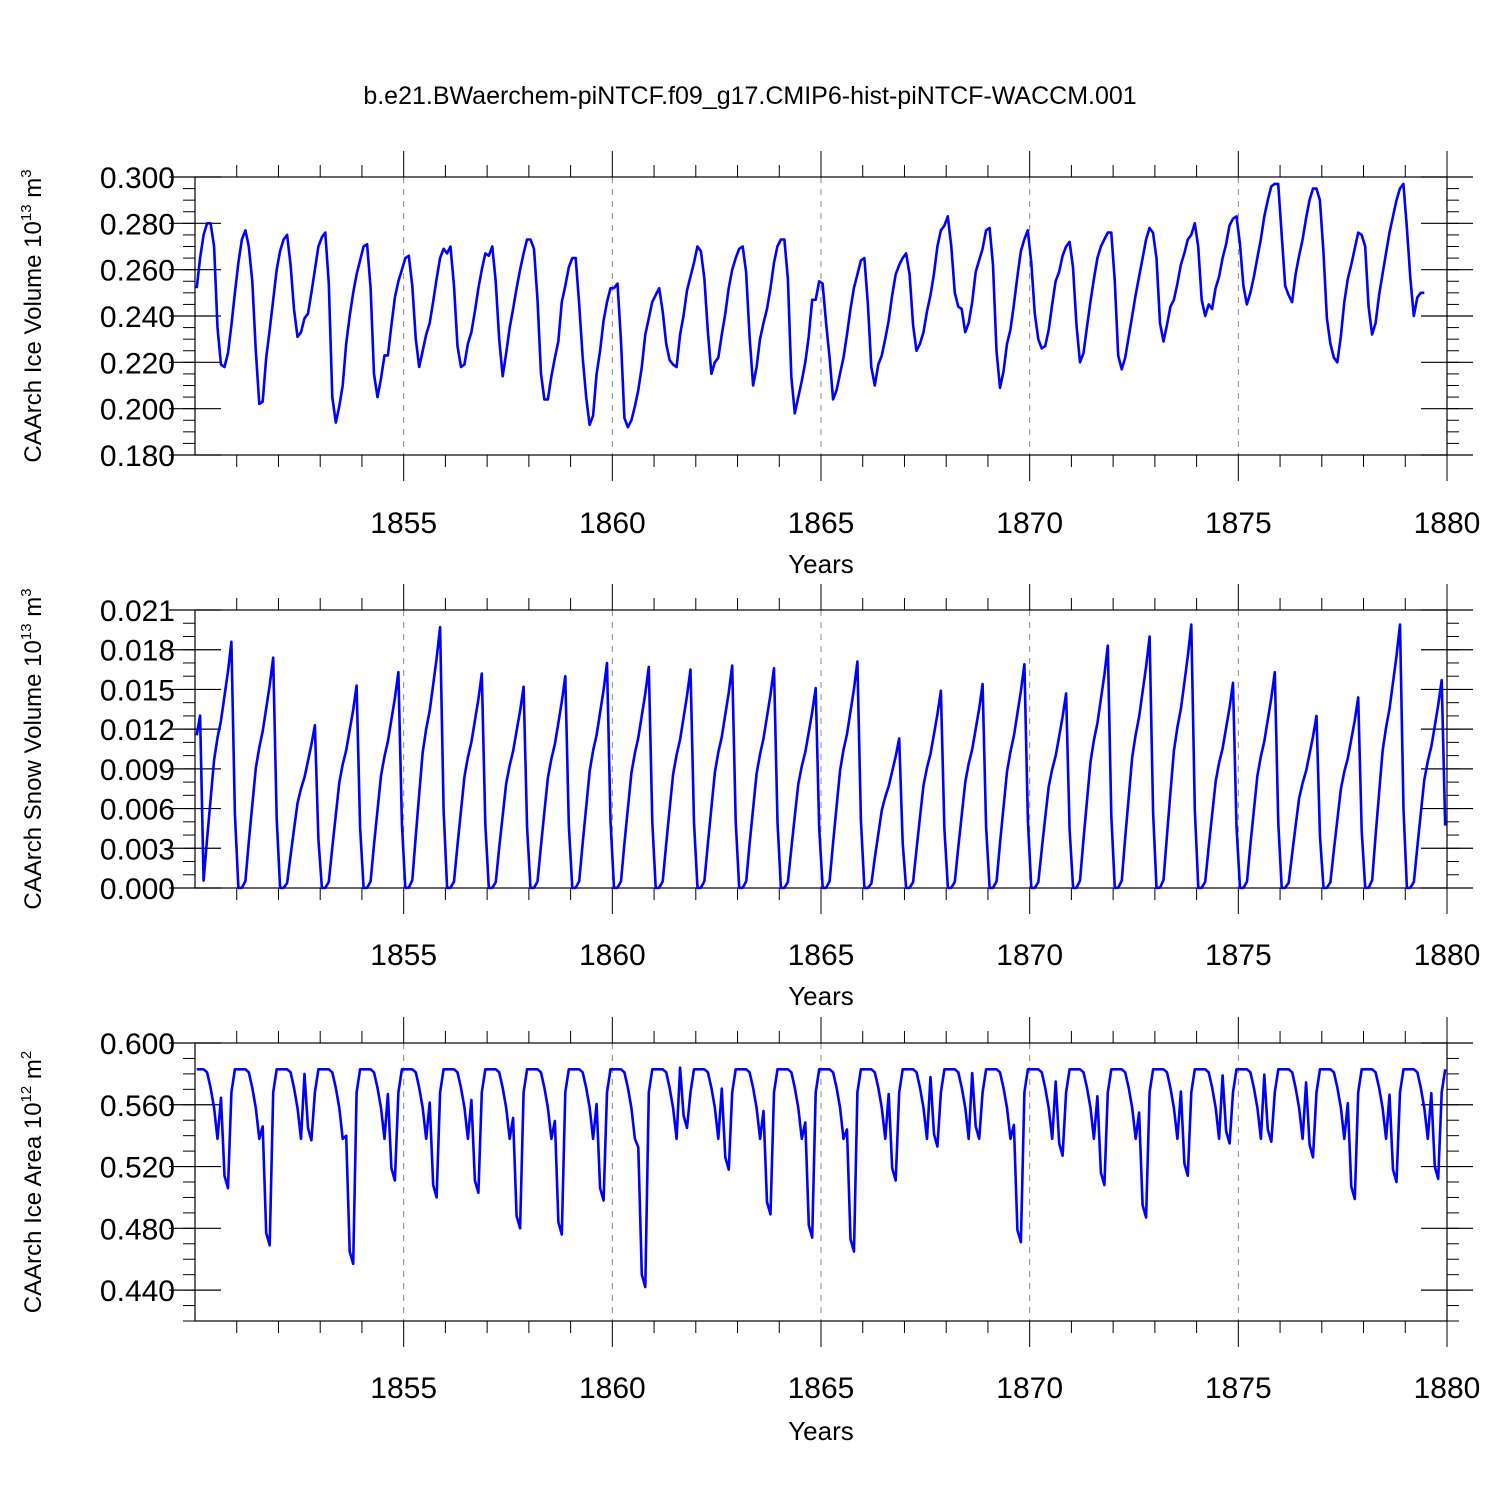 The width and height of the screenshot is (1500, 1500). Describe the element at coordinates (137, 611) in the screenshot. I see `y-tick-label: 0.021` at that location.